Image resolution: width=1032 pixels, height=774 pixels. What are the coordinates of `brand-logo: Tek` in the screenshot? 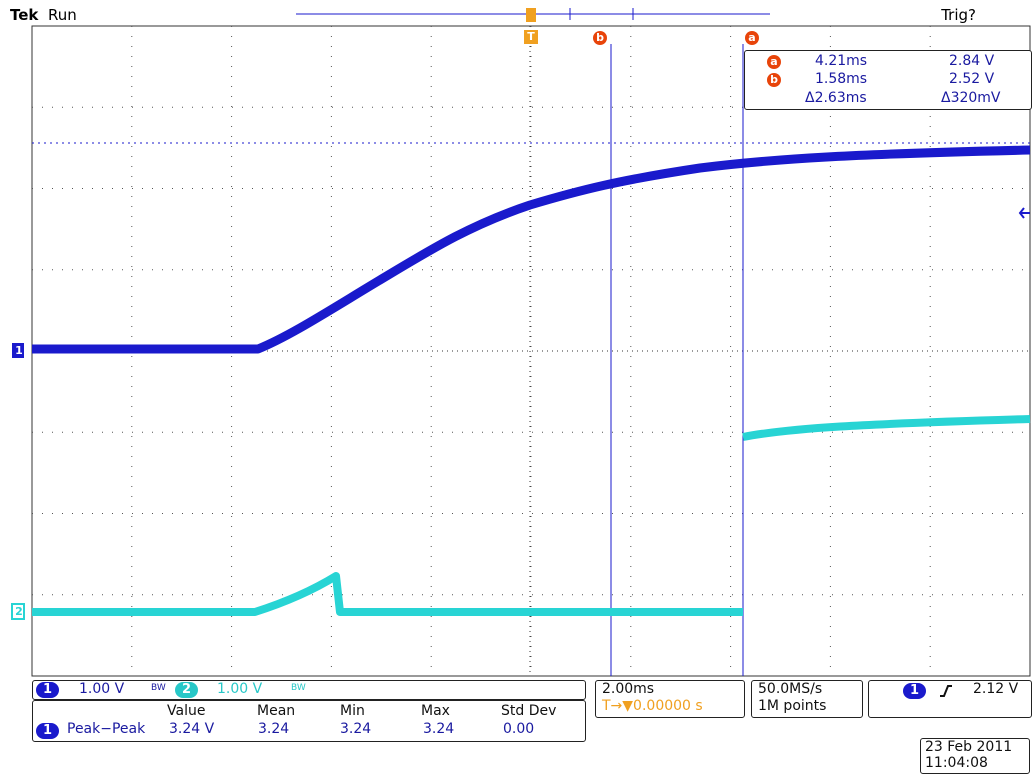 It's located at (24, 15).